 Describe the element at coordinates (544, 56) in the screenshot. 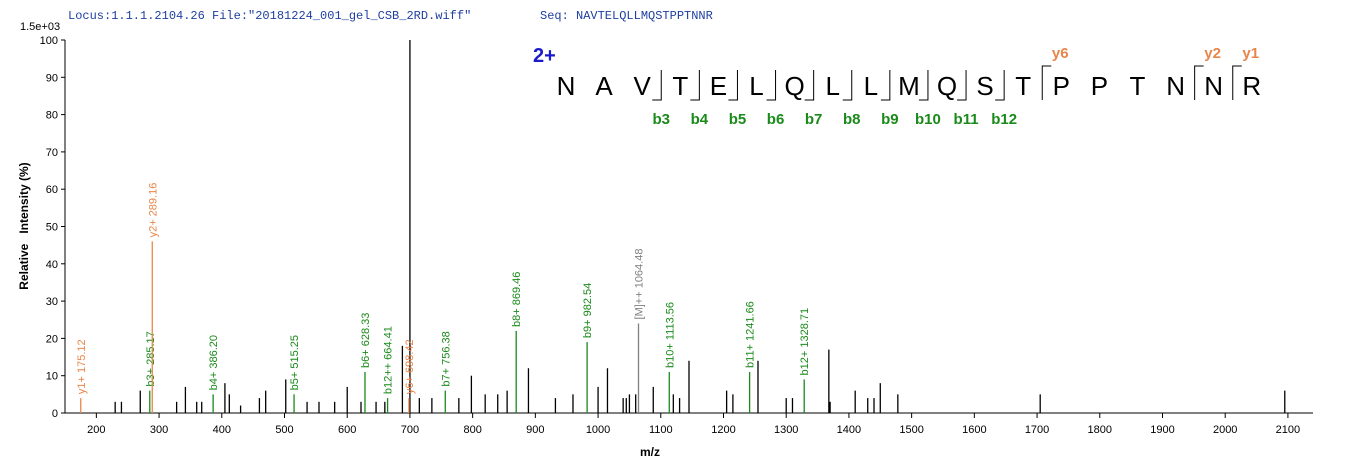

I see `charge: 2+` at that location.